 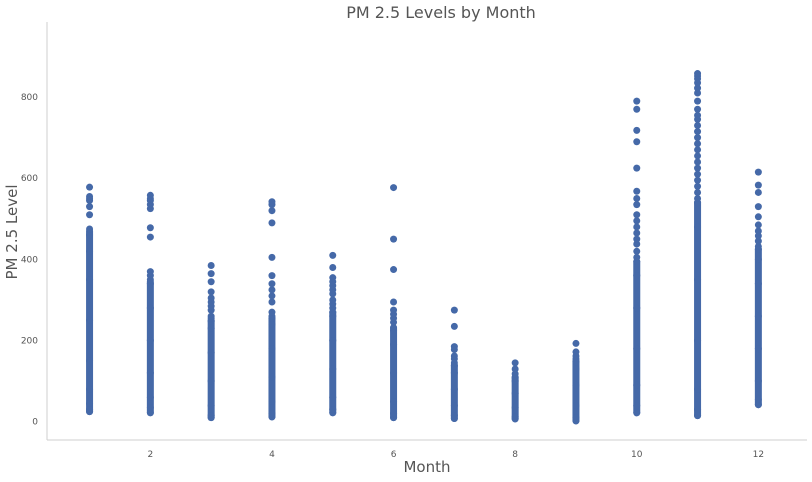 What do you see at coordinates (29, 342) in the screenshot?
I see `y-tick-label: 200` at bounding box center [29, 342].